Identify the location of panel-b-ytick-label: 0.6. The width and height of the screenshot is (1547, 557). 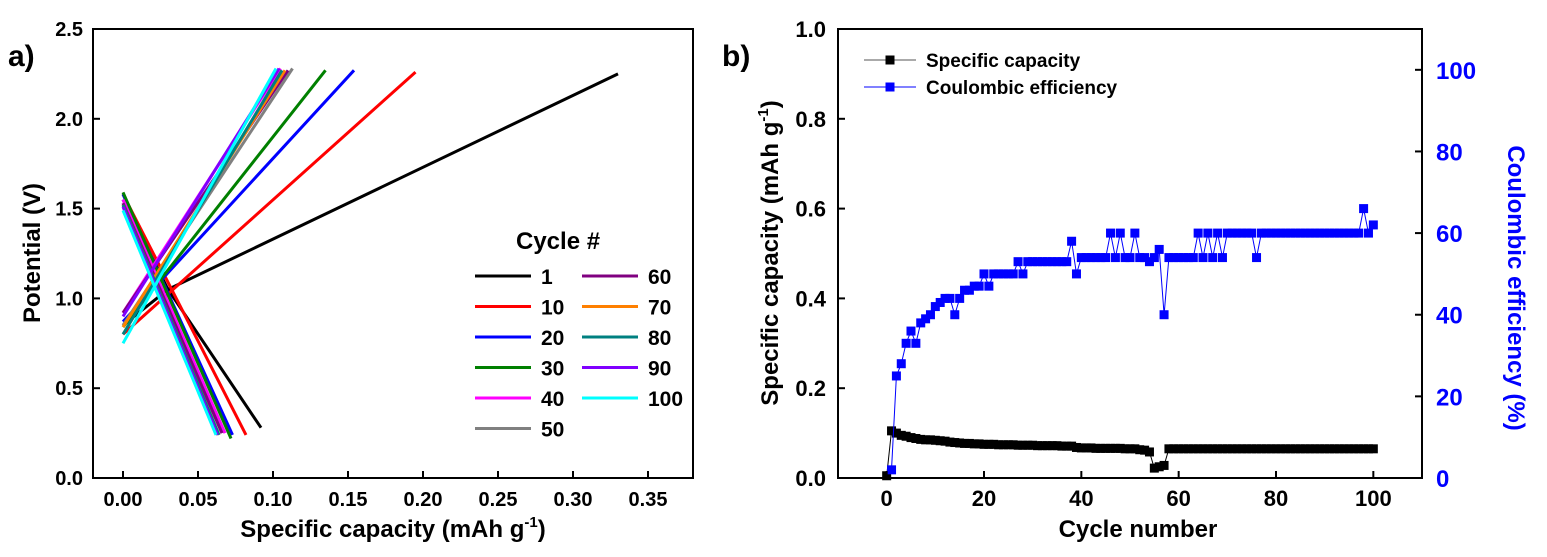
(810, 209).